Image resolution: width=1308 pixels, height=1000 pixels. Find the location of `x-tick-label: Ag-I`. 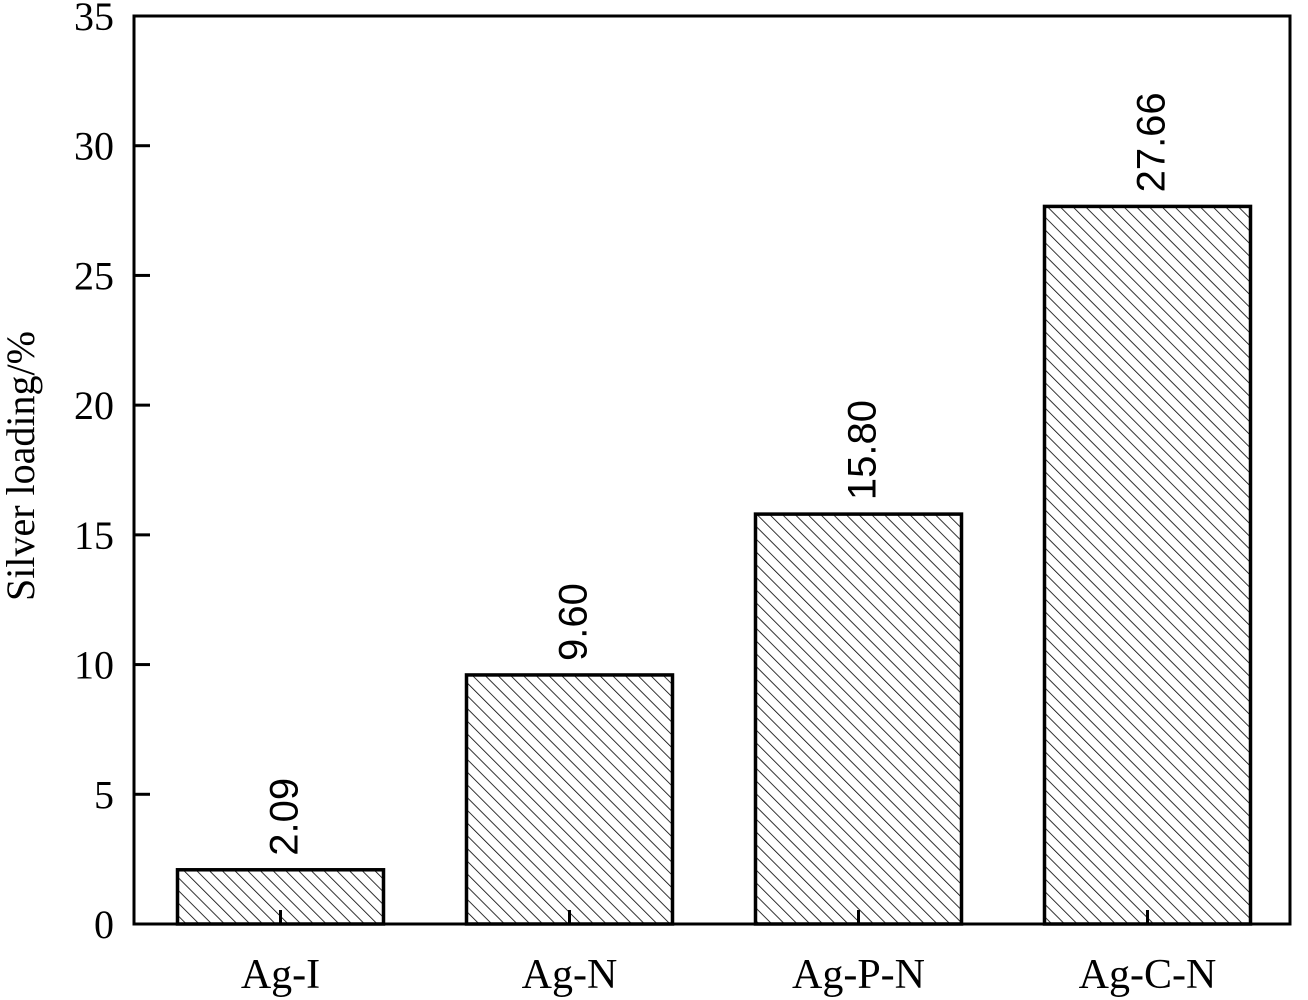

x-tick-label: Ag-I is located at coordinates (280, 975).